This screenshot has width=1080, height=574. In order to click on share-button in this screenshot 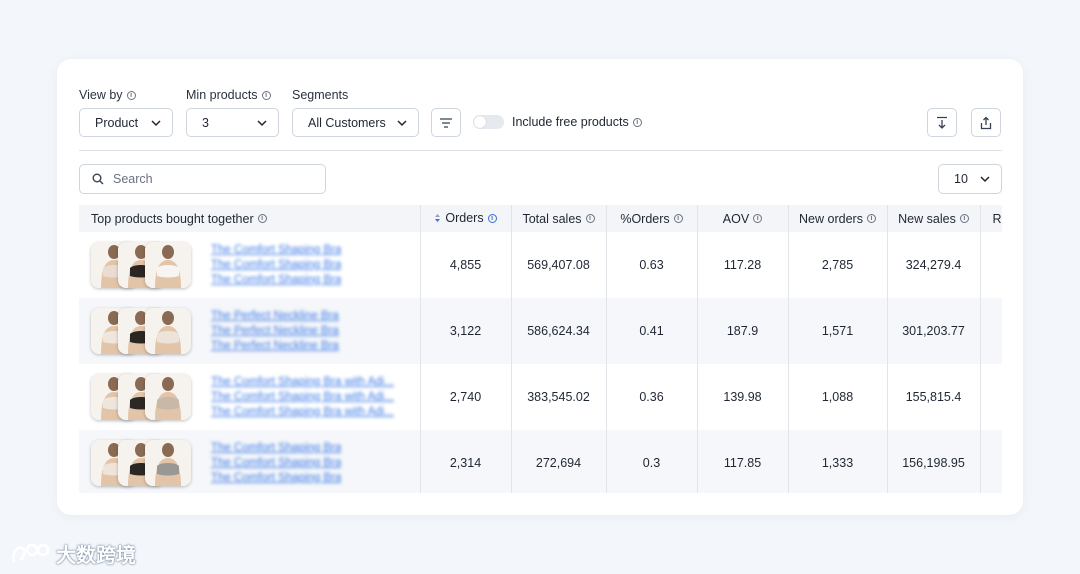, I will do `click(986, 122)`.